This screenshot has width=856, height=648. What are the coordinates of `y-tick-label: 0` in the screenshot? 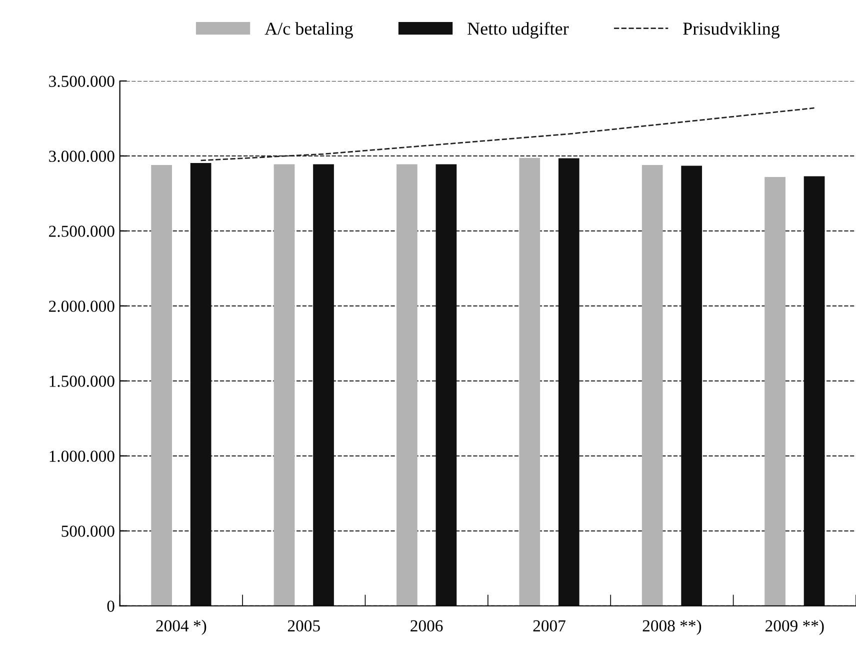 It's located at (110, 606).